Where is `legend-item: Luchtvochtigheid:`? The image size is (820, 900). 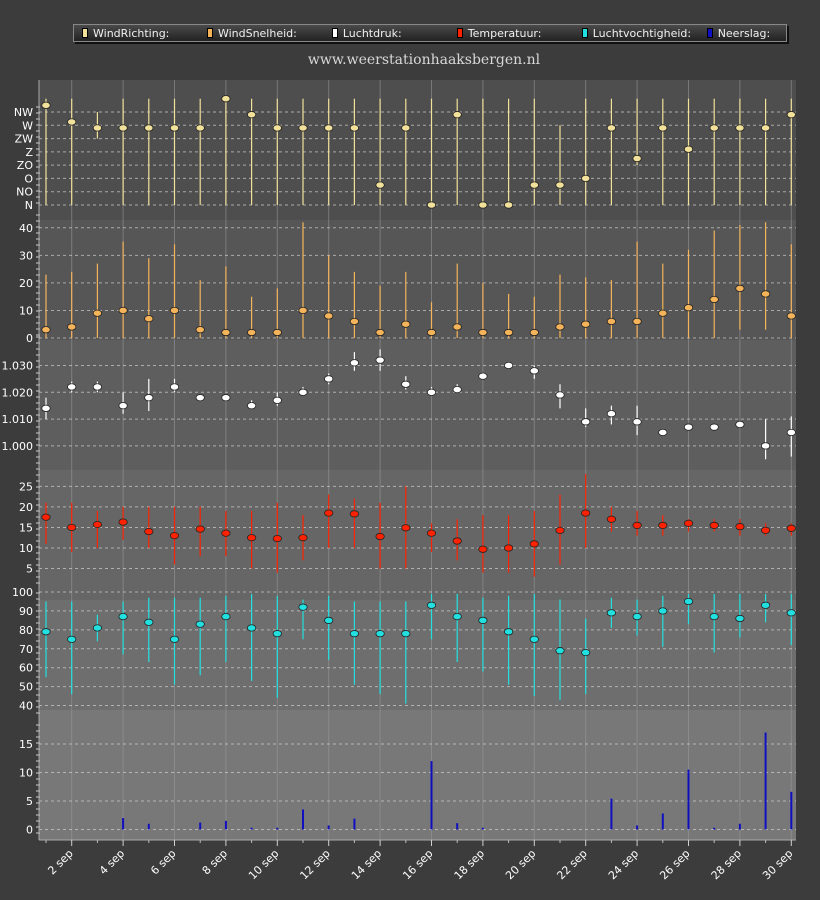
legend-item: Luchtvochtigheid: is located at coordinates (640, 33).